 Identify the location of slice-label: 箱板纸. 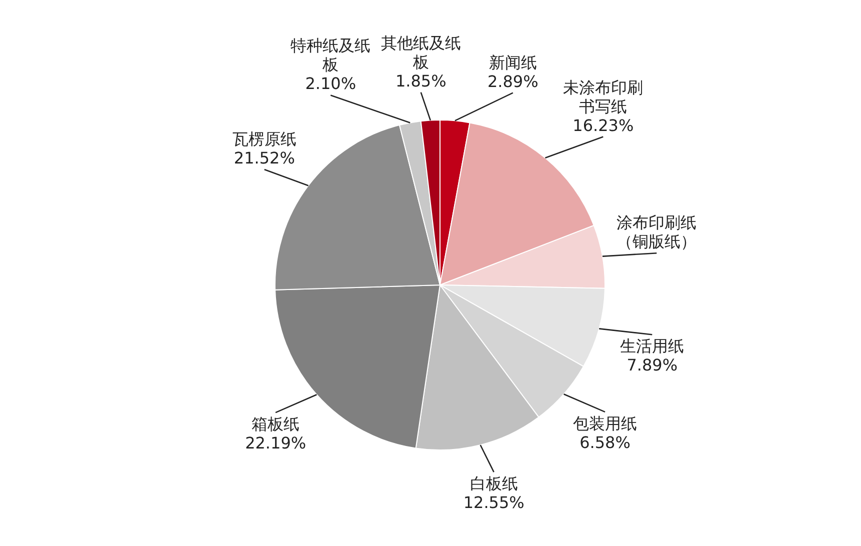
(276, 424).